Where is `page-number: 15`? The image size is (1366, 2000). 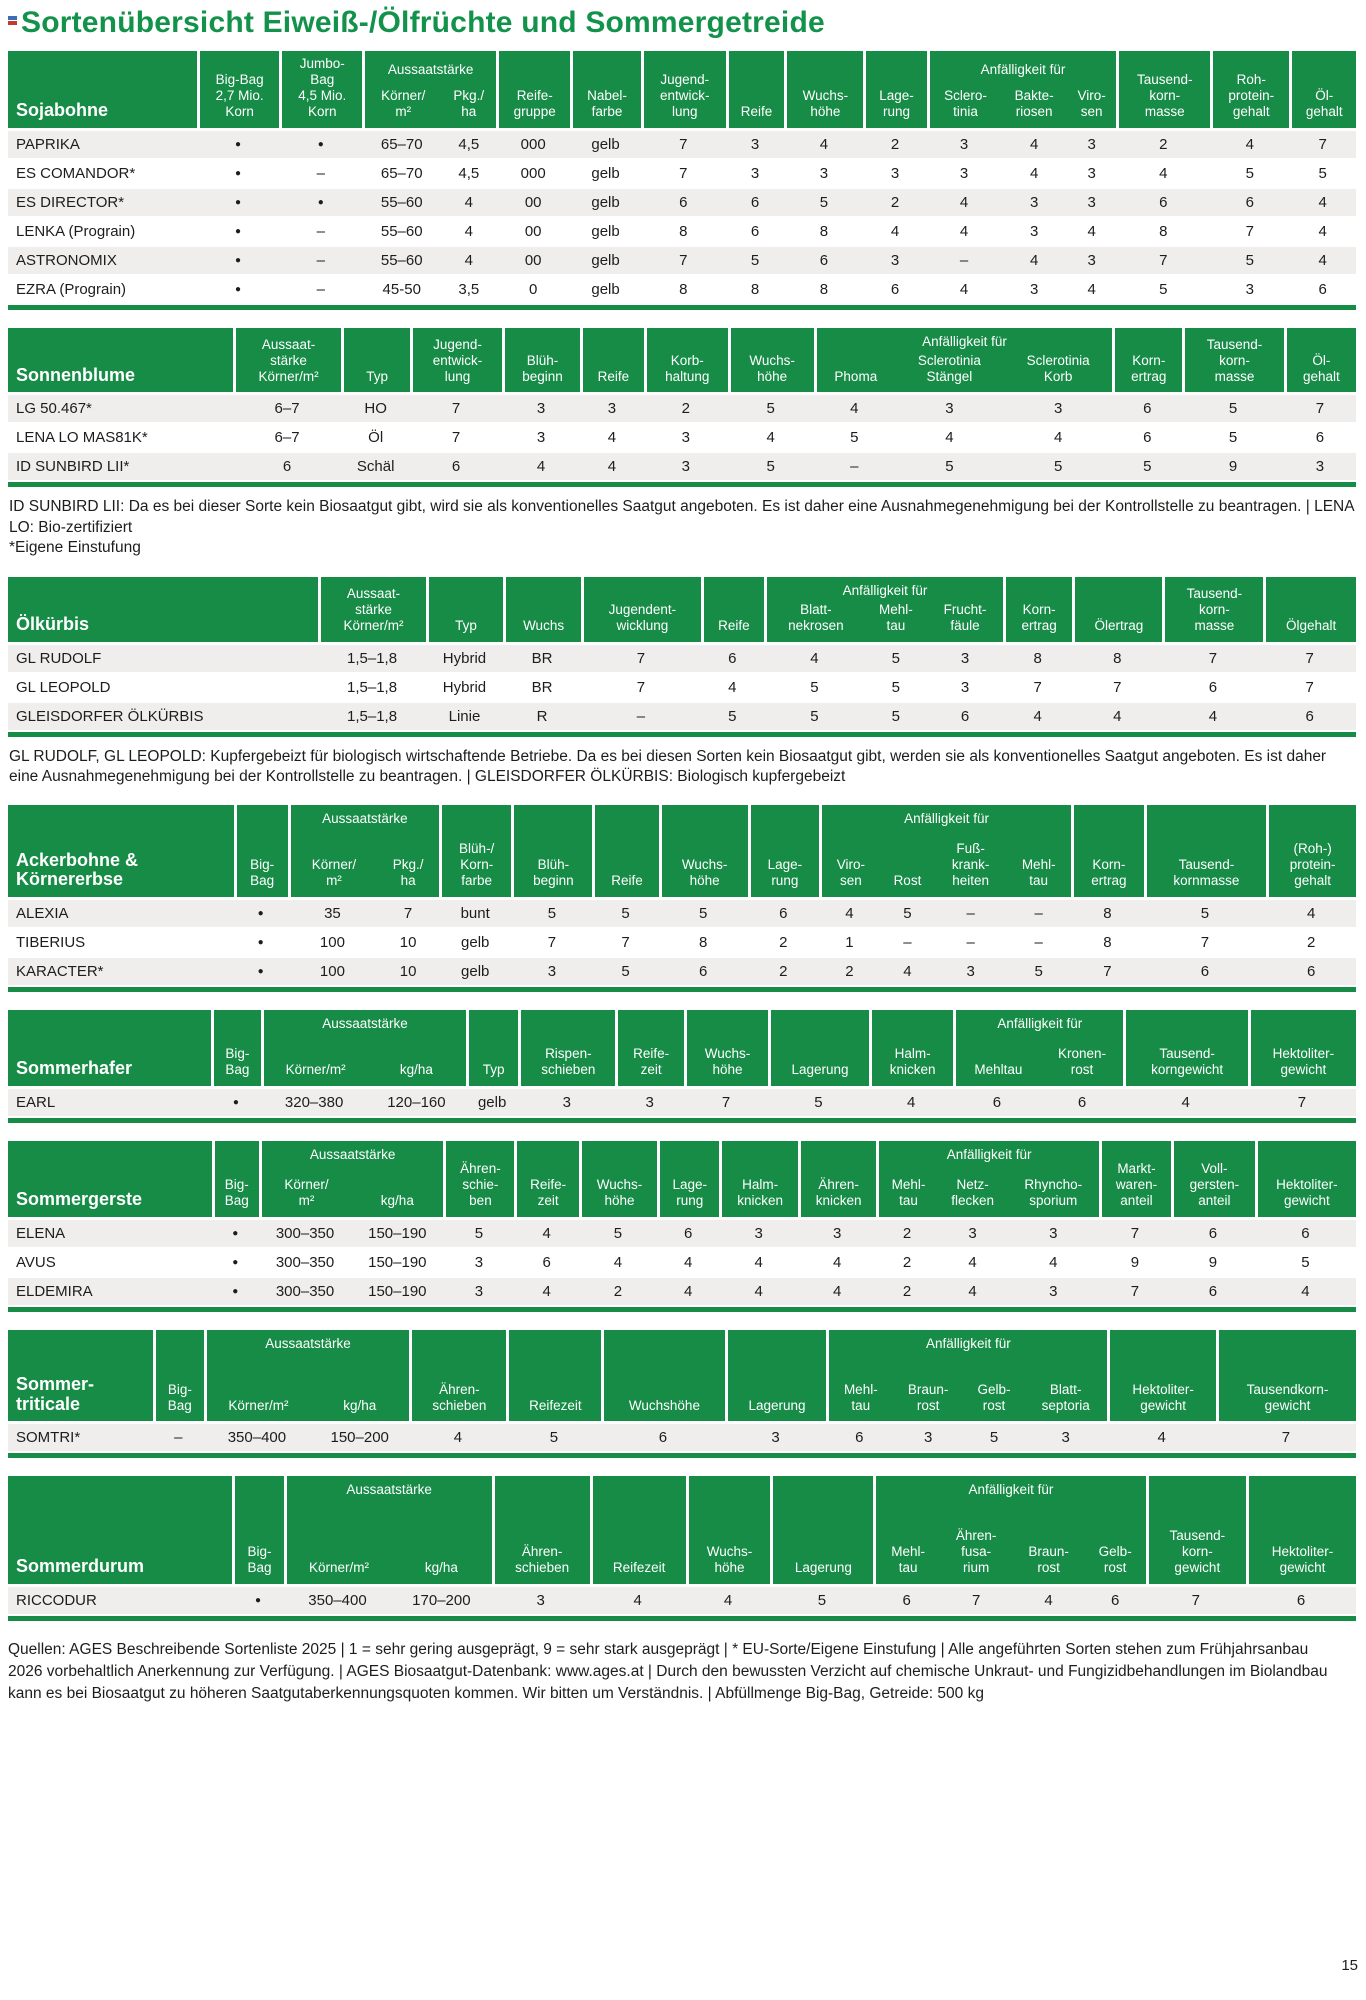
page-number: 15 is located at coordinates (1349, 1965).